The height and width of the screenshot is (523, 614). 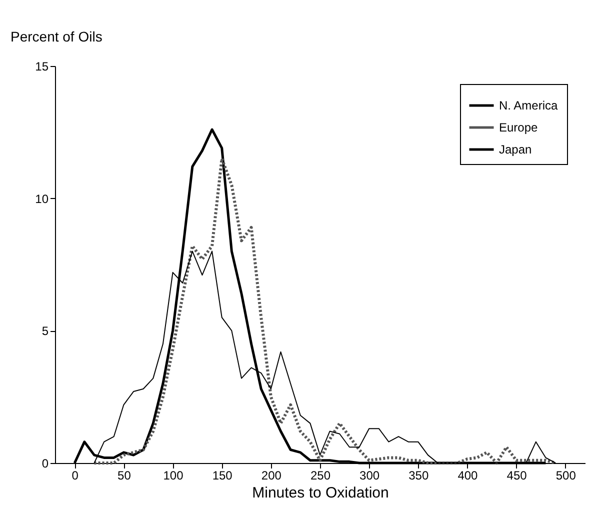 I want to click on y-tick-label: 15, so click(x=42, y=67).